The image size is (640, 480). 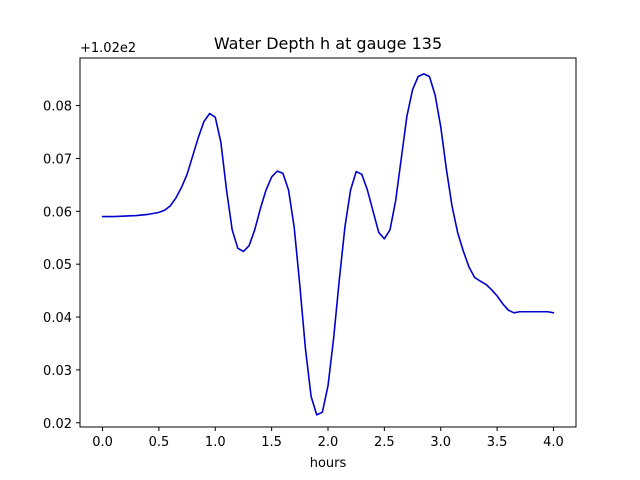 I want to click on y-tick-label: 0.04, so click(x=57, y=318).